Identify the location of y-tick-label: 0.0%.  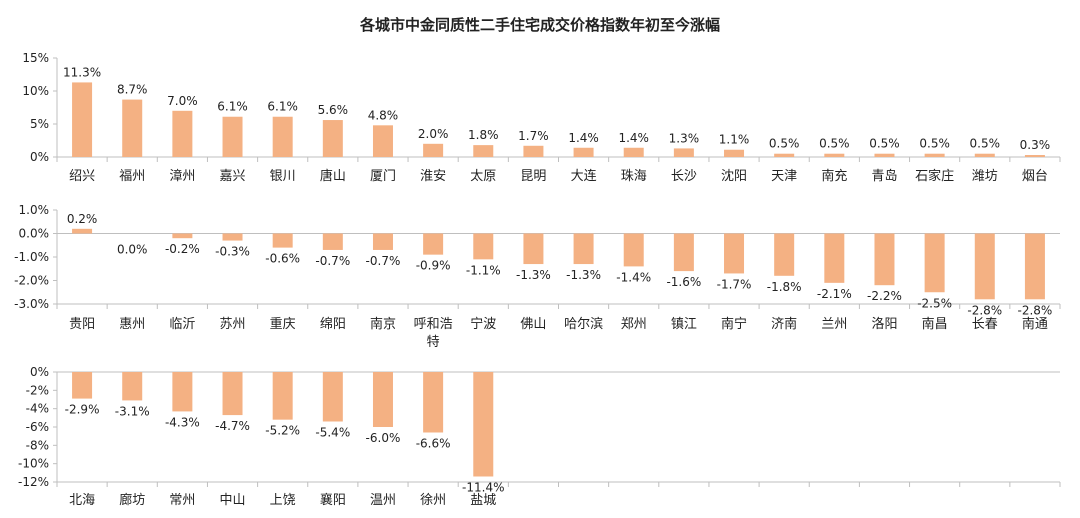
(34, 234).